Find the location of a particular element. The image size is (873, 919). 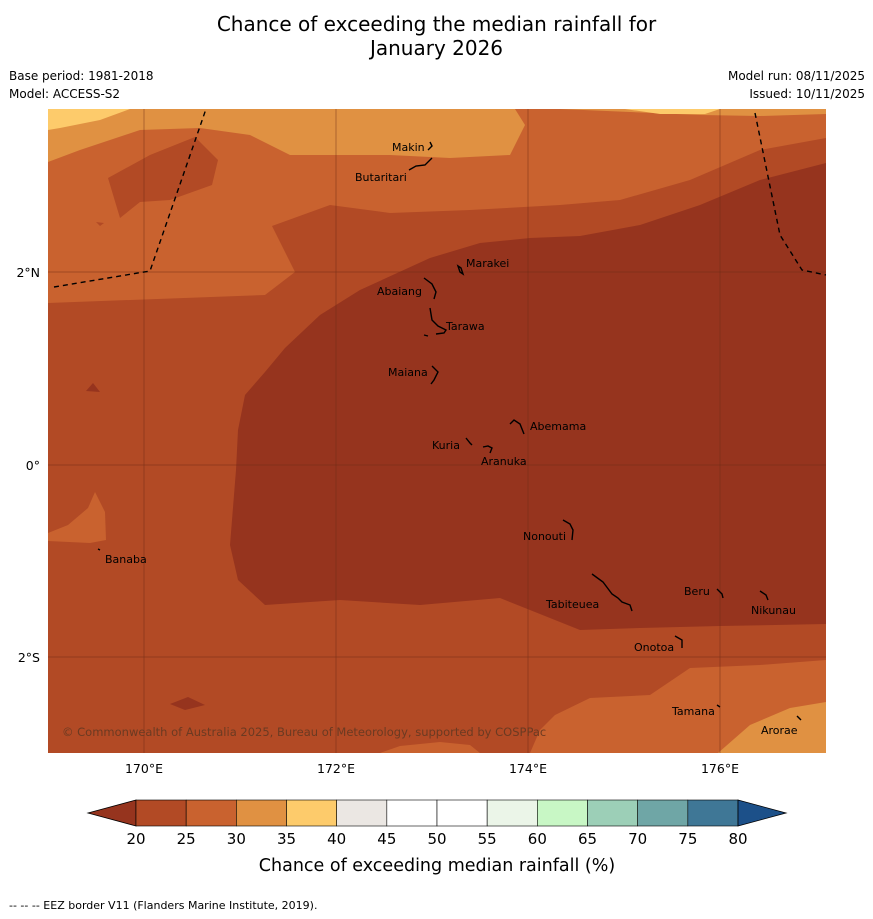

band-40-45-north is located at coordinates (672, 111).